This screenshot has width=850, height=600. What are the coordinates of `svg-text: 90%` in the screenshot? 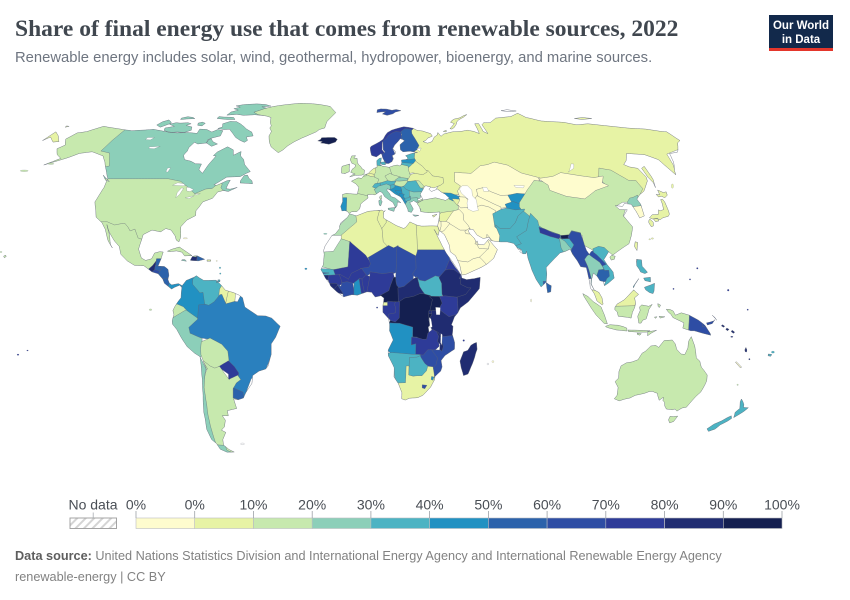 It's located at (723, 505).